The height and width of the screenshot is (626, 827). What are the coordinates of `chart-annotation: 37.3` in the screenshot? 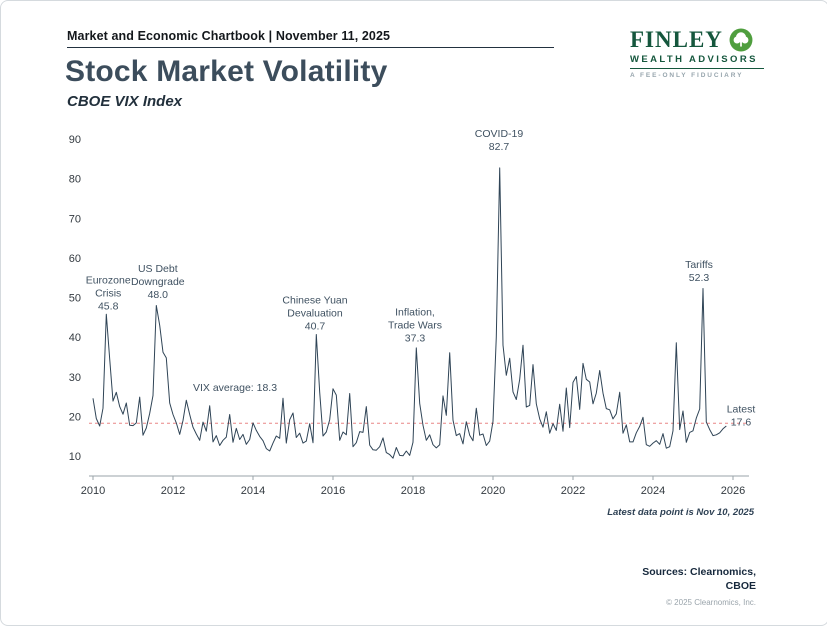 It's located at (415, 338).